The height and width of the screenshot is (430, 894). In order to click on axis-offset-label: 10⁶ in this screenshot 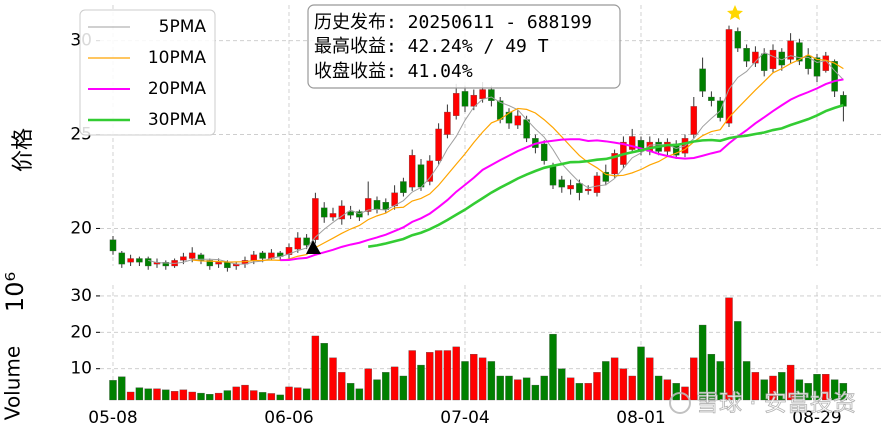, I will do `click(15, 292)`.